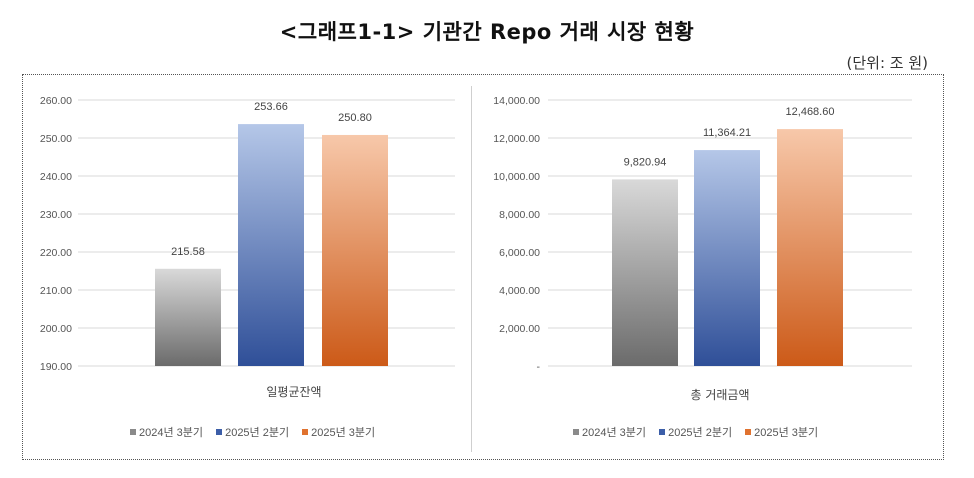 The image size is (974, 478). Describe the element at coordinates (56, 215) in the screenshot. I see `y-tick-label: 230.00` at that location.